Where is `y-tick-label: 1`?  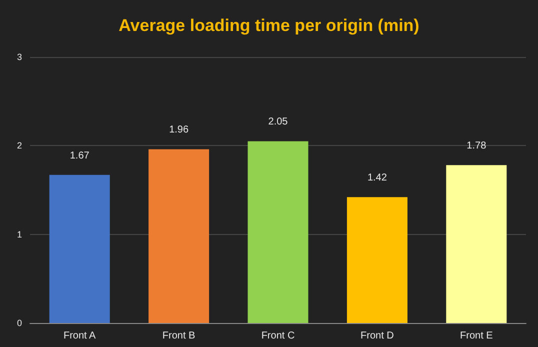 y-tick-label: 1 is located at coordinates (19, 234).